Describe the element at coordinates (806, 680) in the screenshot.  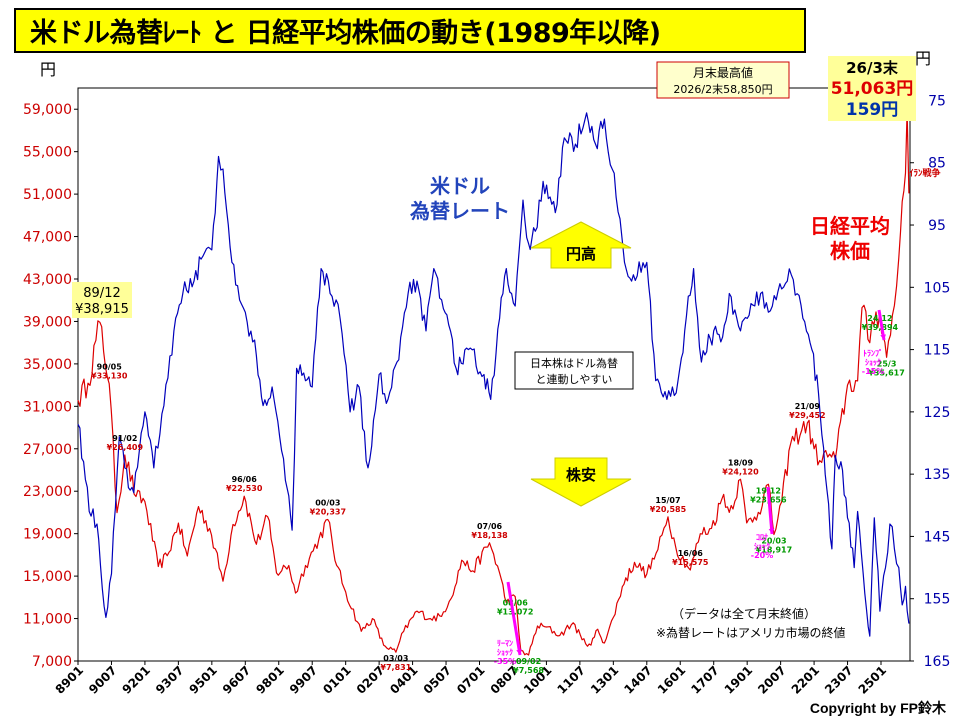
I see `x-axis-tick-label: 2201` at that location.